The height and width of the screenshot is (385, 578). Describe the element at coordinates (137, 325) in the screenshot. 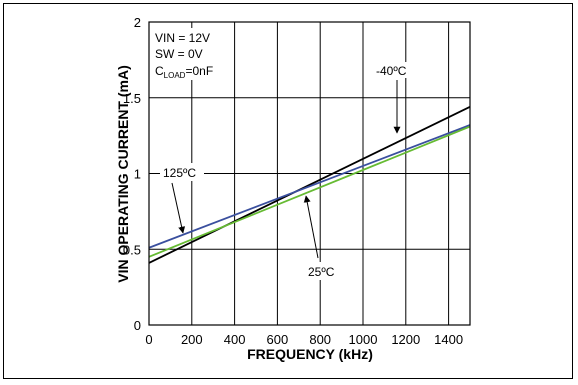

I see `y-tick-label: 0` at that location.